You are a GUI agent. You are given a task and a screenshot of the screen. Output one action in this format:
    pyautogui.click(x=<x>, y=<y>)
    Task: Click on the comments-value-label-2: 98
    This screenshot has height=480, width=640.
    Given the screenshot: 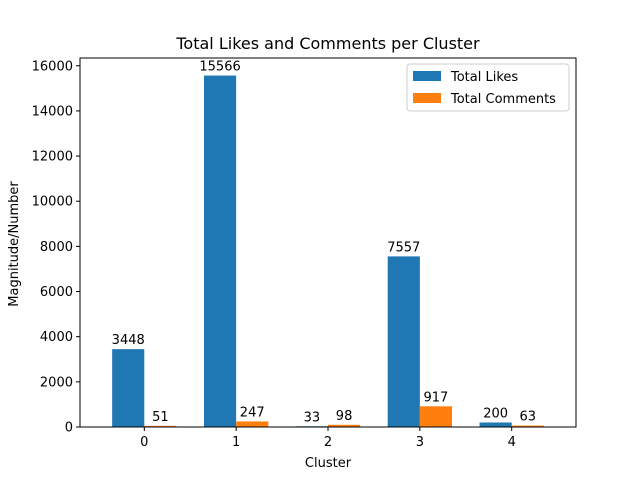 What is the action you would take?
    pyautogui.click(x=344, y=416)
    